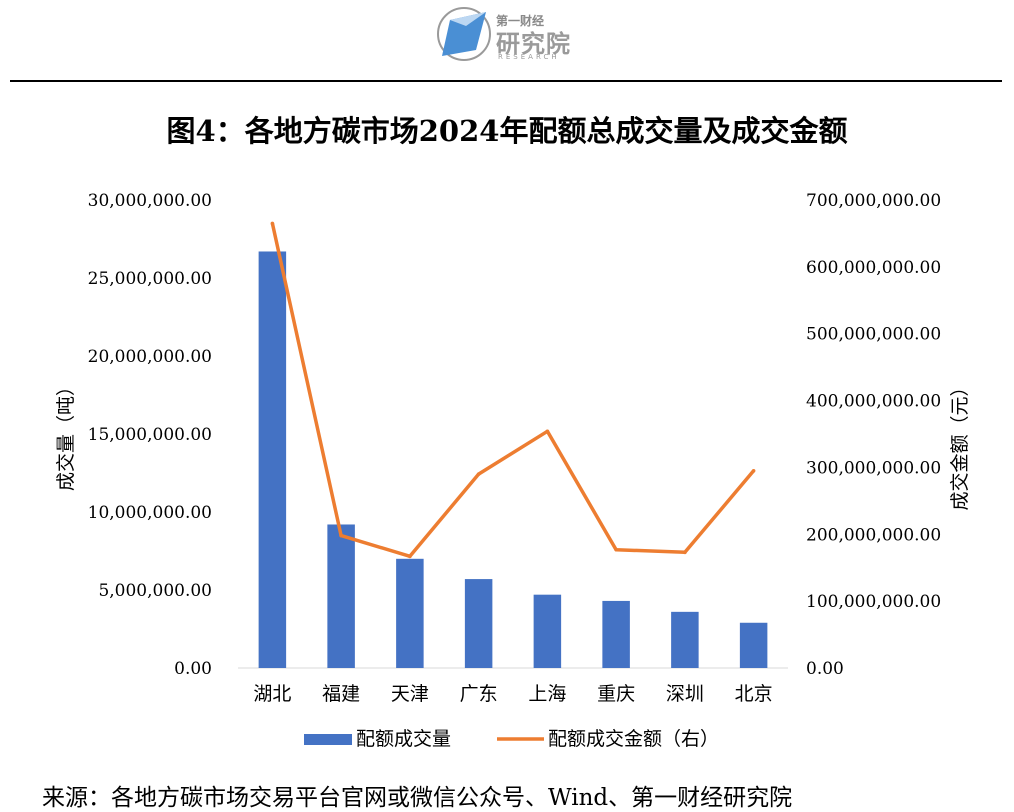 This screenshot has height=812, width=1014. Describe the element at coordinates (633, 739) in the screenshot. I see `legend-line-label: 配额成交金额（右）` at that location.